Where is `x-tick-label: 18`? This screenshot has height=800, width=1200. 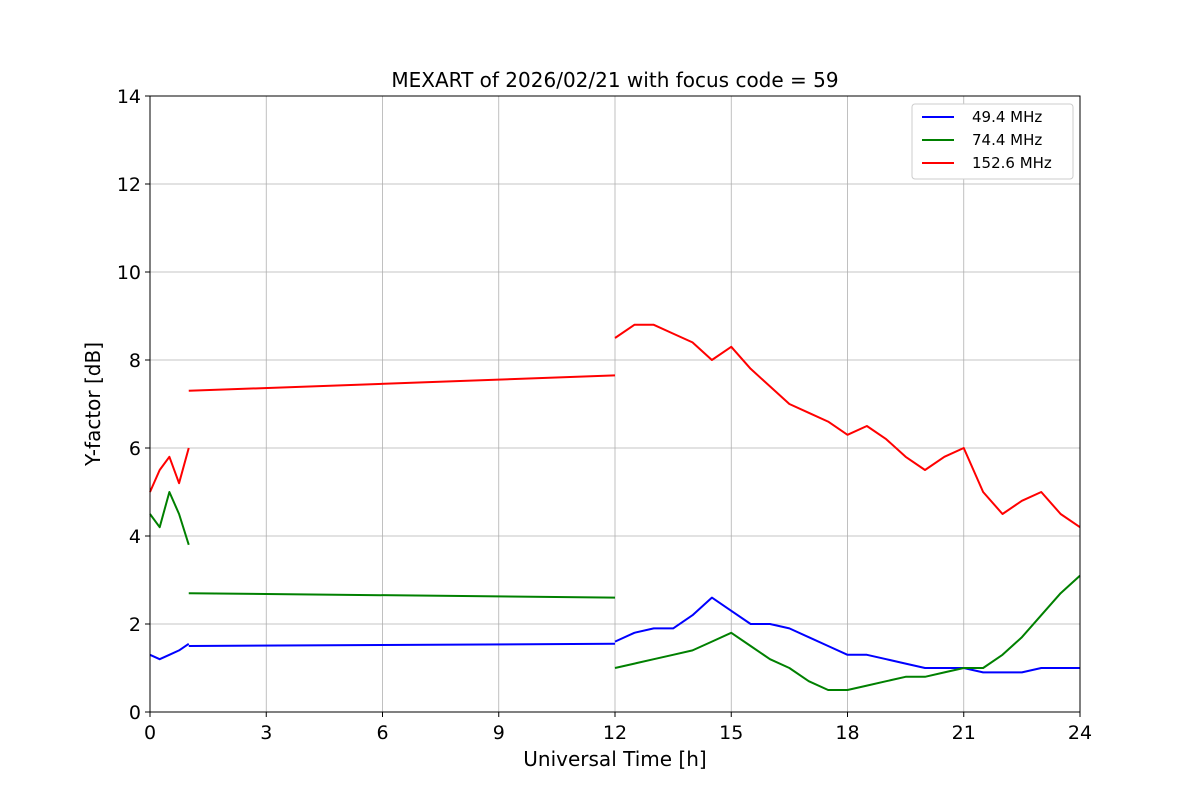 x-tick-label: 18 is located at coordinates (847, 733).